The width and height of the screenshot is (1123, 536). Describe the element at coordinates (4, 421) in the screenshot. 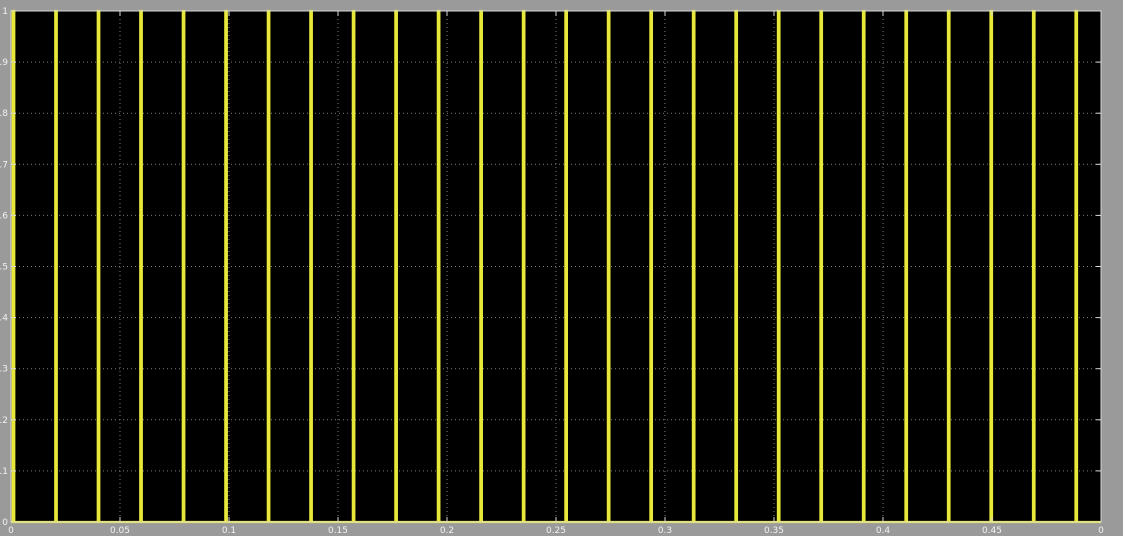

I see `y-tick-label: 0.2` at that location.